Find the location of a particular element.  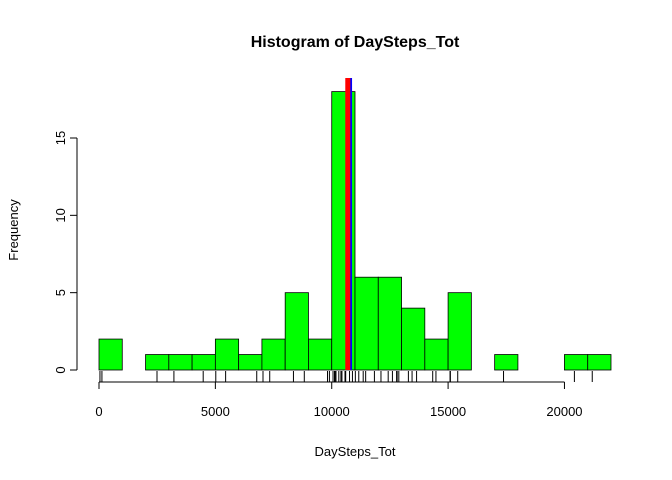

y-tick-label: 5 is located at coordinates (60, 292).